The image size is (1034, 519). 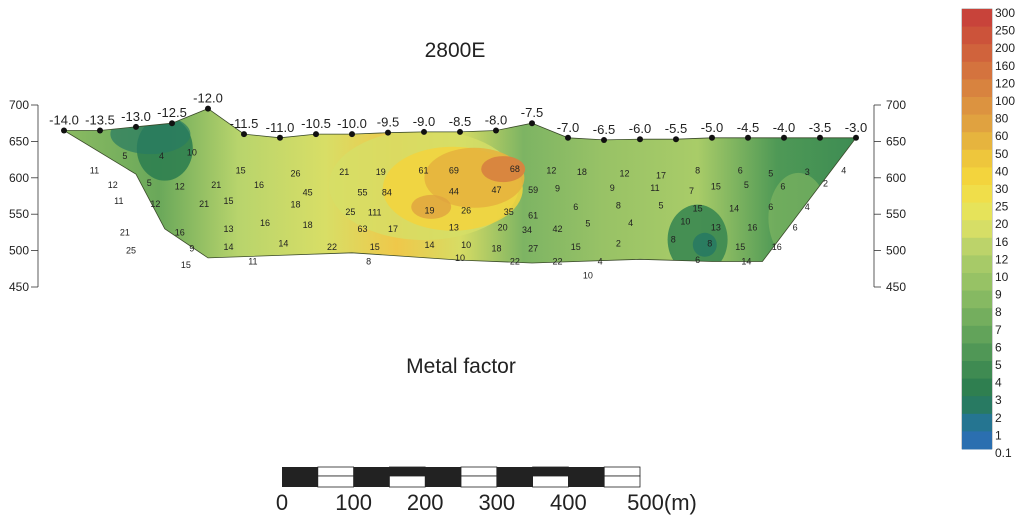 I want to click on contour-label: 16, so click(x=259, y=185).